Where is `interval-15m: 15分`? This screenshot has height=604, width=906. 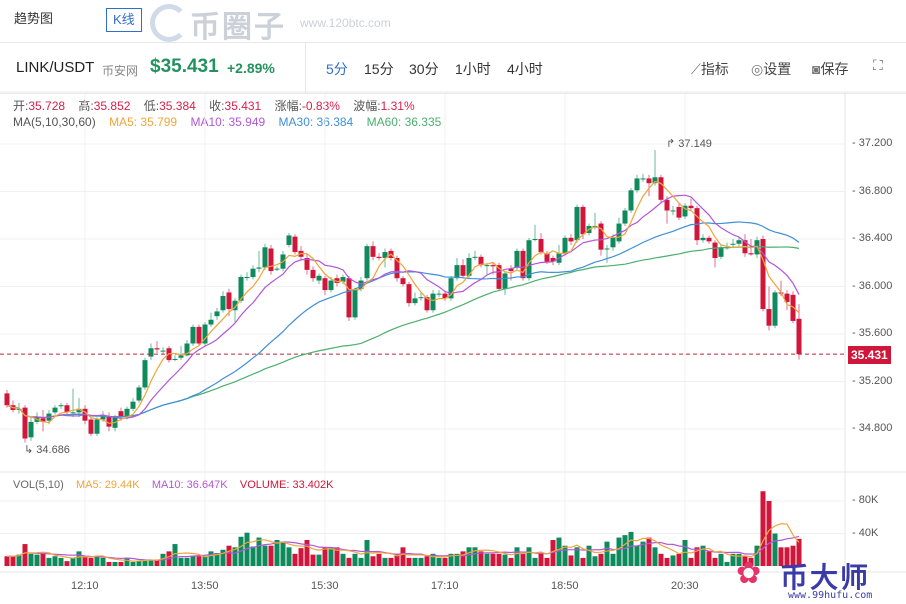
interval-15m: 15分 is located at coordinates (379, 69).